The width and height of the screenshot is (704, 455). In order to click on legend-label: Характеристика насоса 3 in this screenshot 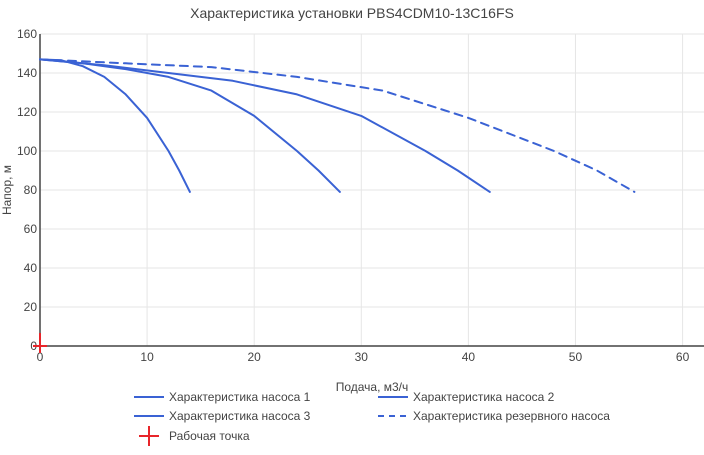, I will do `click(240, 416)`.